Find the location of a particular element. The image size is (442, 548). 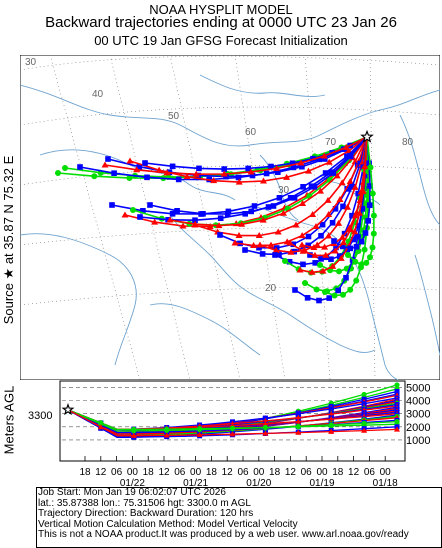

y-tick-label: 5000 is located at coordinates (418, 389).